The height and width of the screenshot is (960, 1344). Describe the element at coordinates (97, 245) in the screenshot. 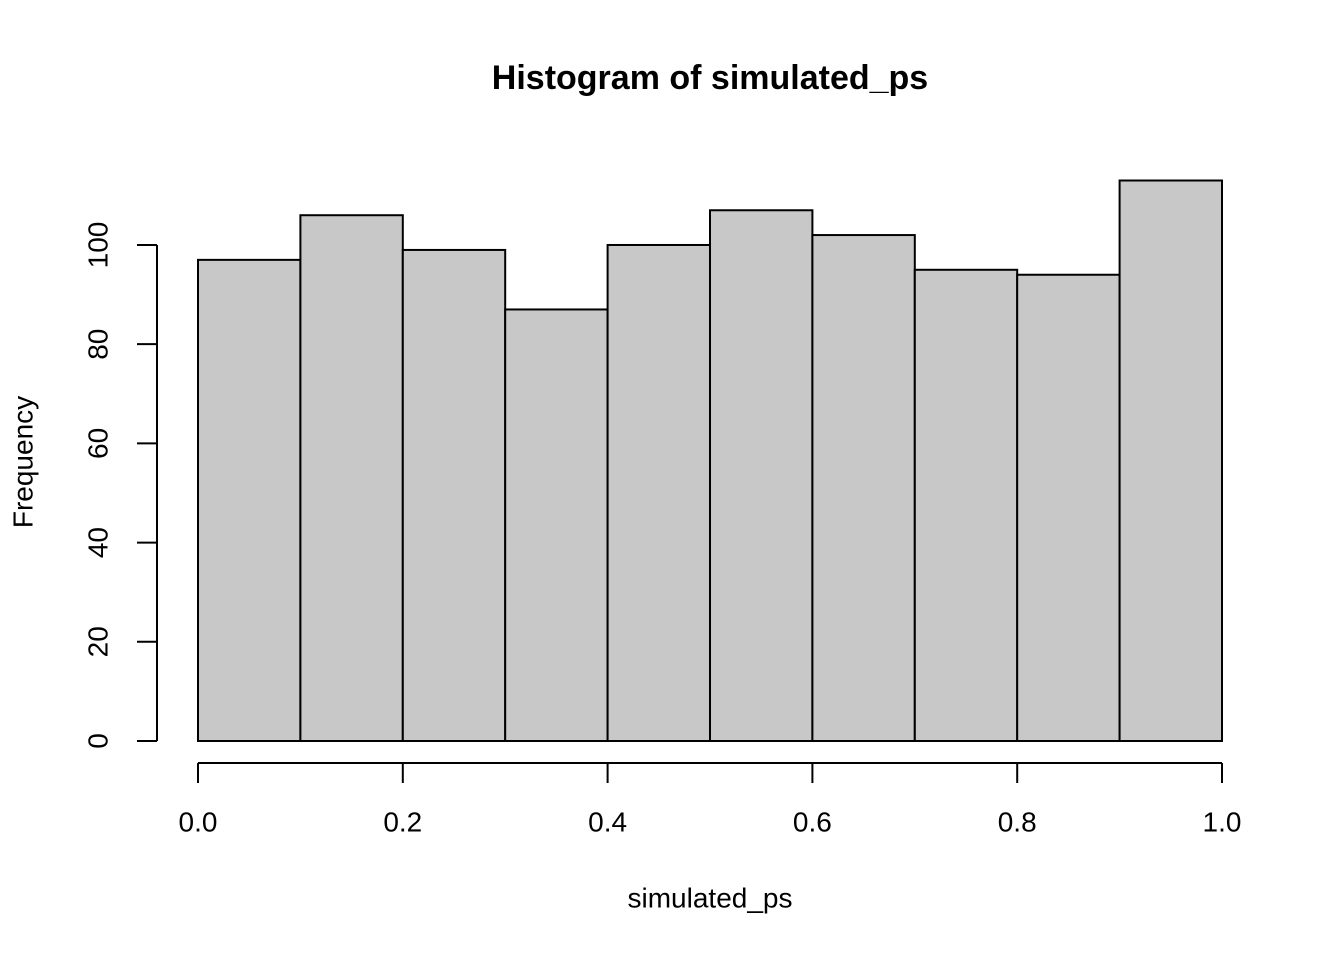

I see `y-tick-label: 100` at that location.